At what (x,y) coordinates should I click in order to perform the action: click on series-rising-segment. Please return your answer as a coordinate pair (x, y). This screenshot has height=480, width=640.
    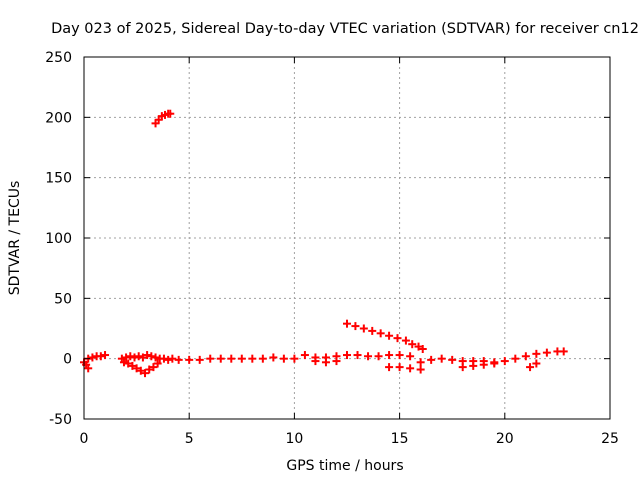
    Looking at the image, I should click on (385, 336).